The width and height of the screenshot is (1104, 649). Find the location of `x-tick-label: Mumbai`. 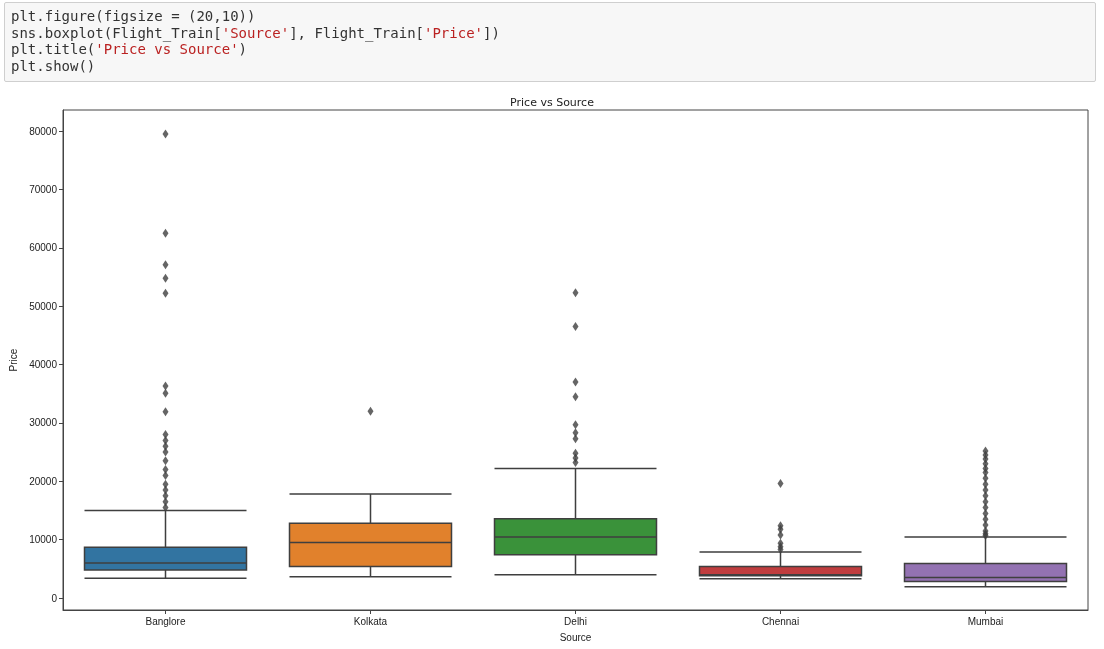

x-tick-label: Mumbai is located at coordinates (985, 621).